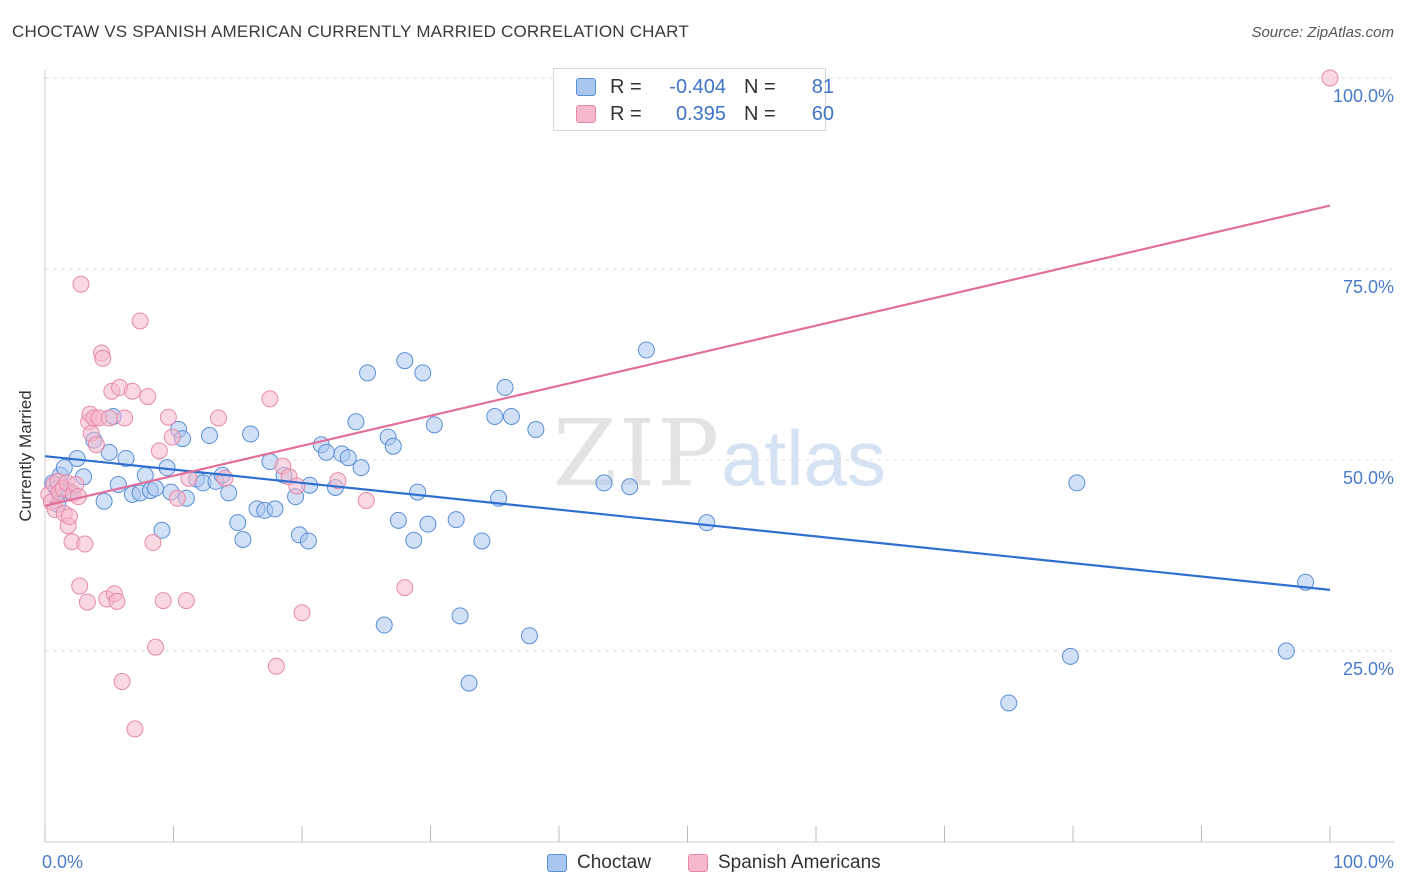 The width and height of the screenshot is (1406, 892). What do you see at coordinates (63, 862) in the screenshot?
I see `x-tick-label-0: 0.0%` at bounding box center [63, 862].